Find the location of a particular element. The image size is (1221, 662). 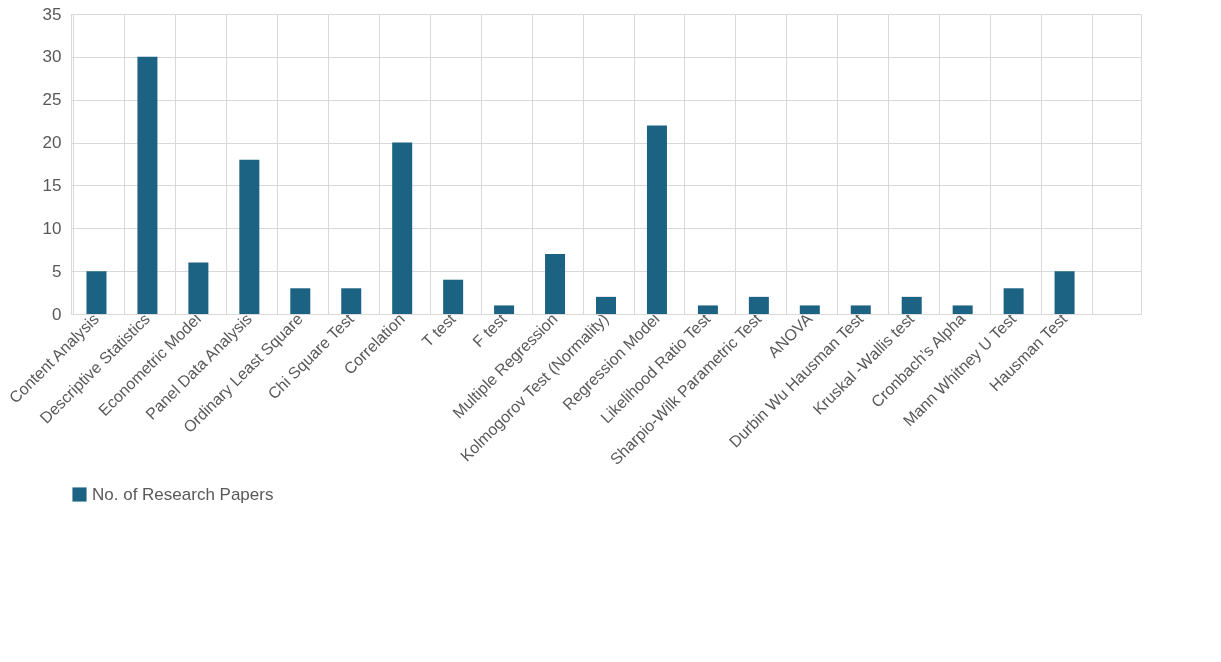

y-tick-label: 30 is located at coordinates (52, 57).